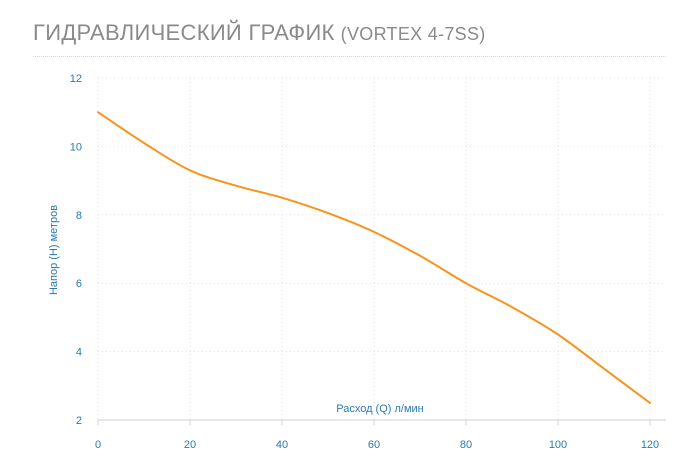  What do you see at coordinates (79, 353) in the screenshot?
I see `y-tick-label: 4` at bounding box center [79, 353].